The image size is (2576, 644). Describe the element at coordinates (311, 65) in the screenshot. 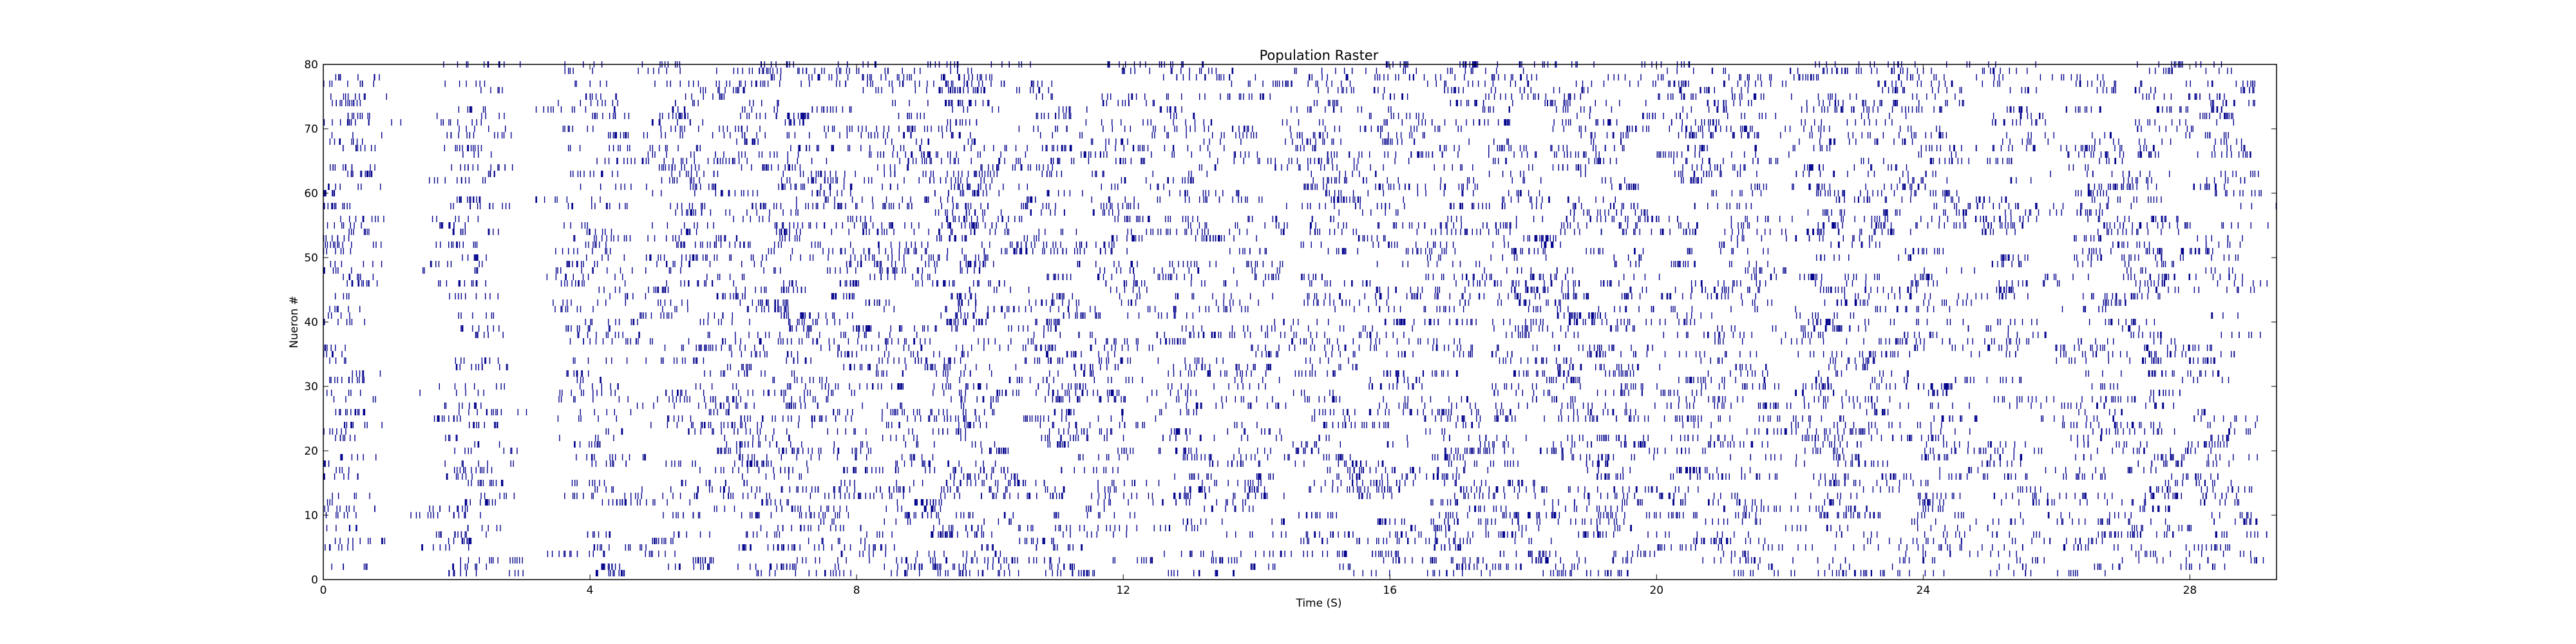

I see `y-tick-label: 80` at that location.